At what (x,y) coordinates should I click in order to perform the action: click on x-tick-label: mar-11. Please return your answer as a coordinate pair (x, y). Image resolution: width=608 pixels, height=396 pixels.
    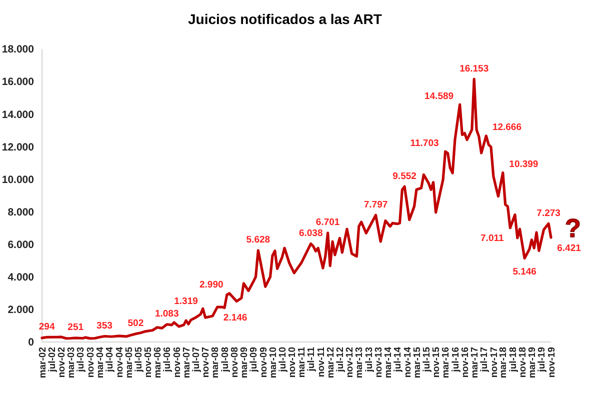
    Looking at the image, I should click on (302, 362).